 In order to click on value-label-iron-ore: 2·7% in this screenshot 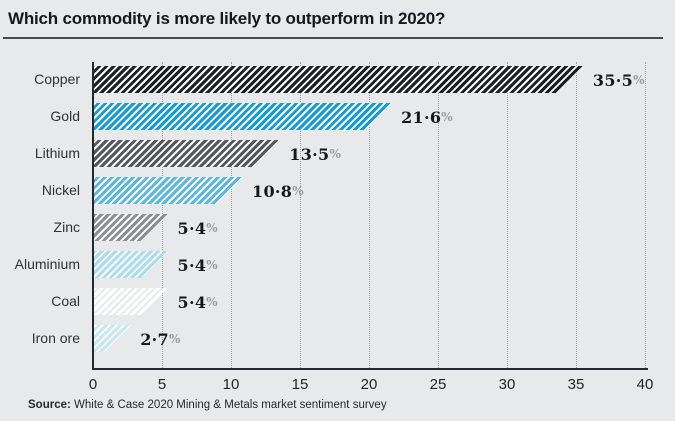, I will do `click(160, 338)`.